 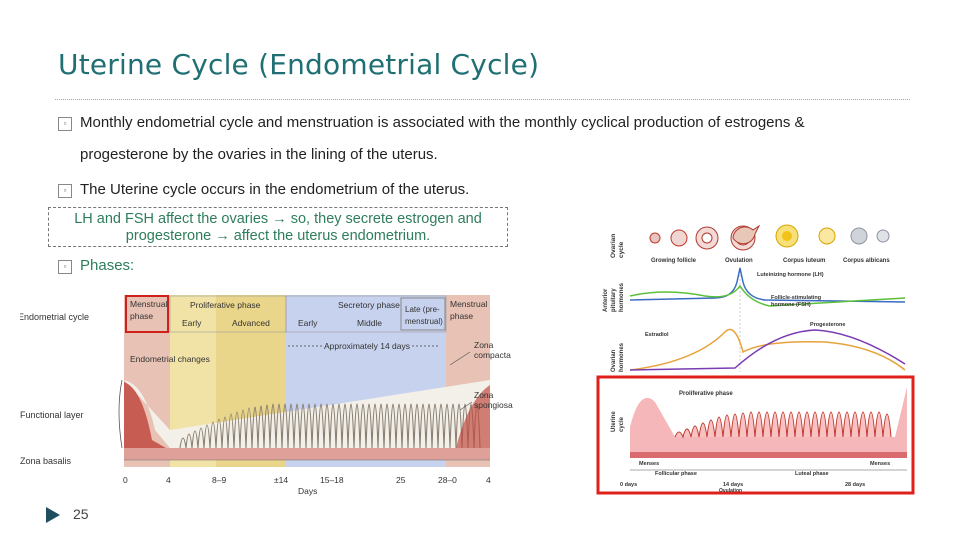 What do you see at coordinates (676, 474) in the screenshot?
I see `follicular-phase-label: Follicular phase` at bounding box center [676, 474].